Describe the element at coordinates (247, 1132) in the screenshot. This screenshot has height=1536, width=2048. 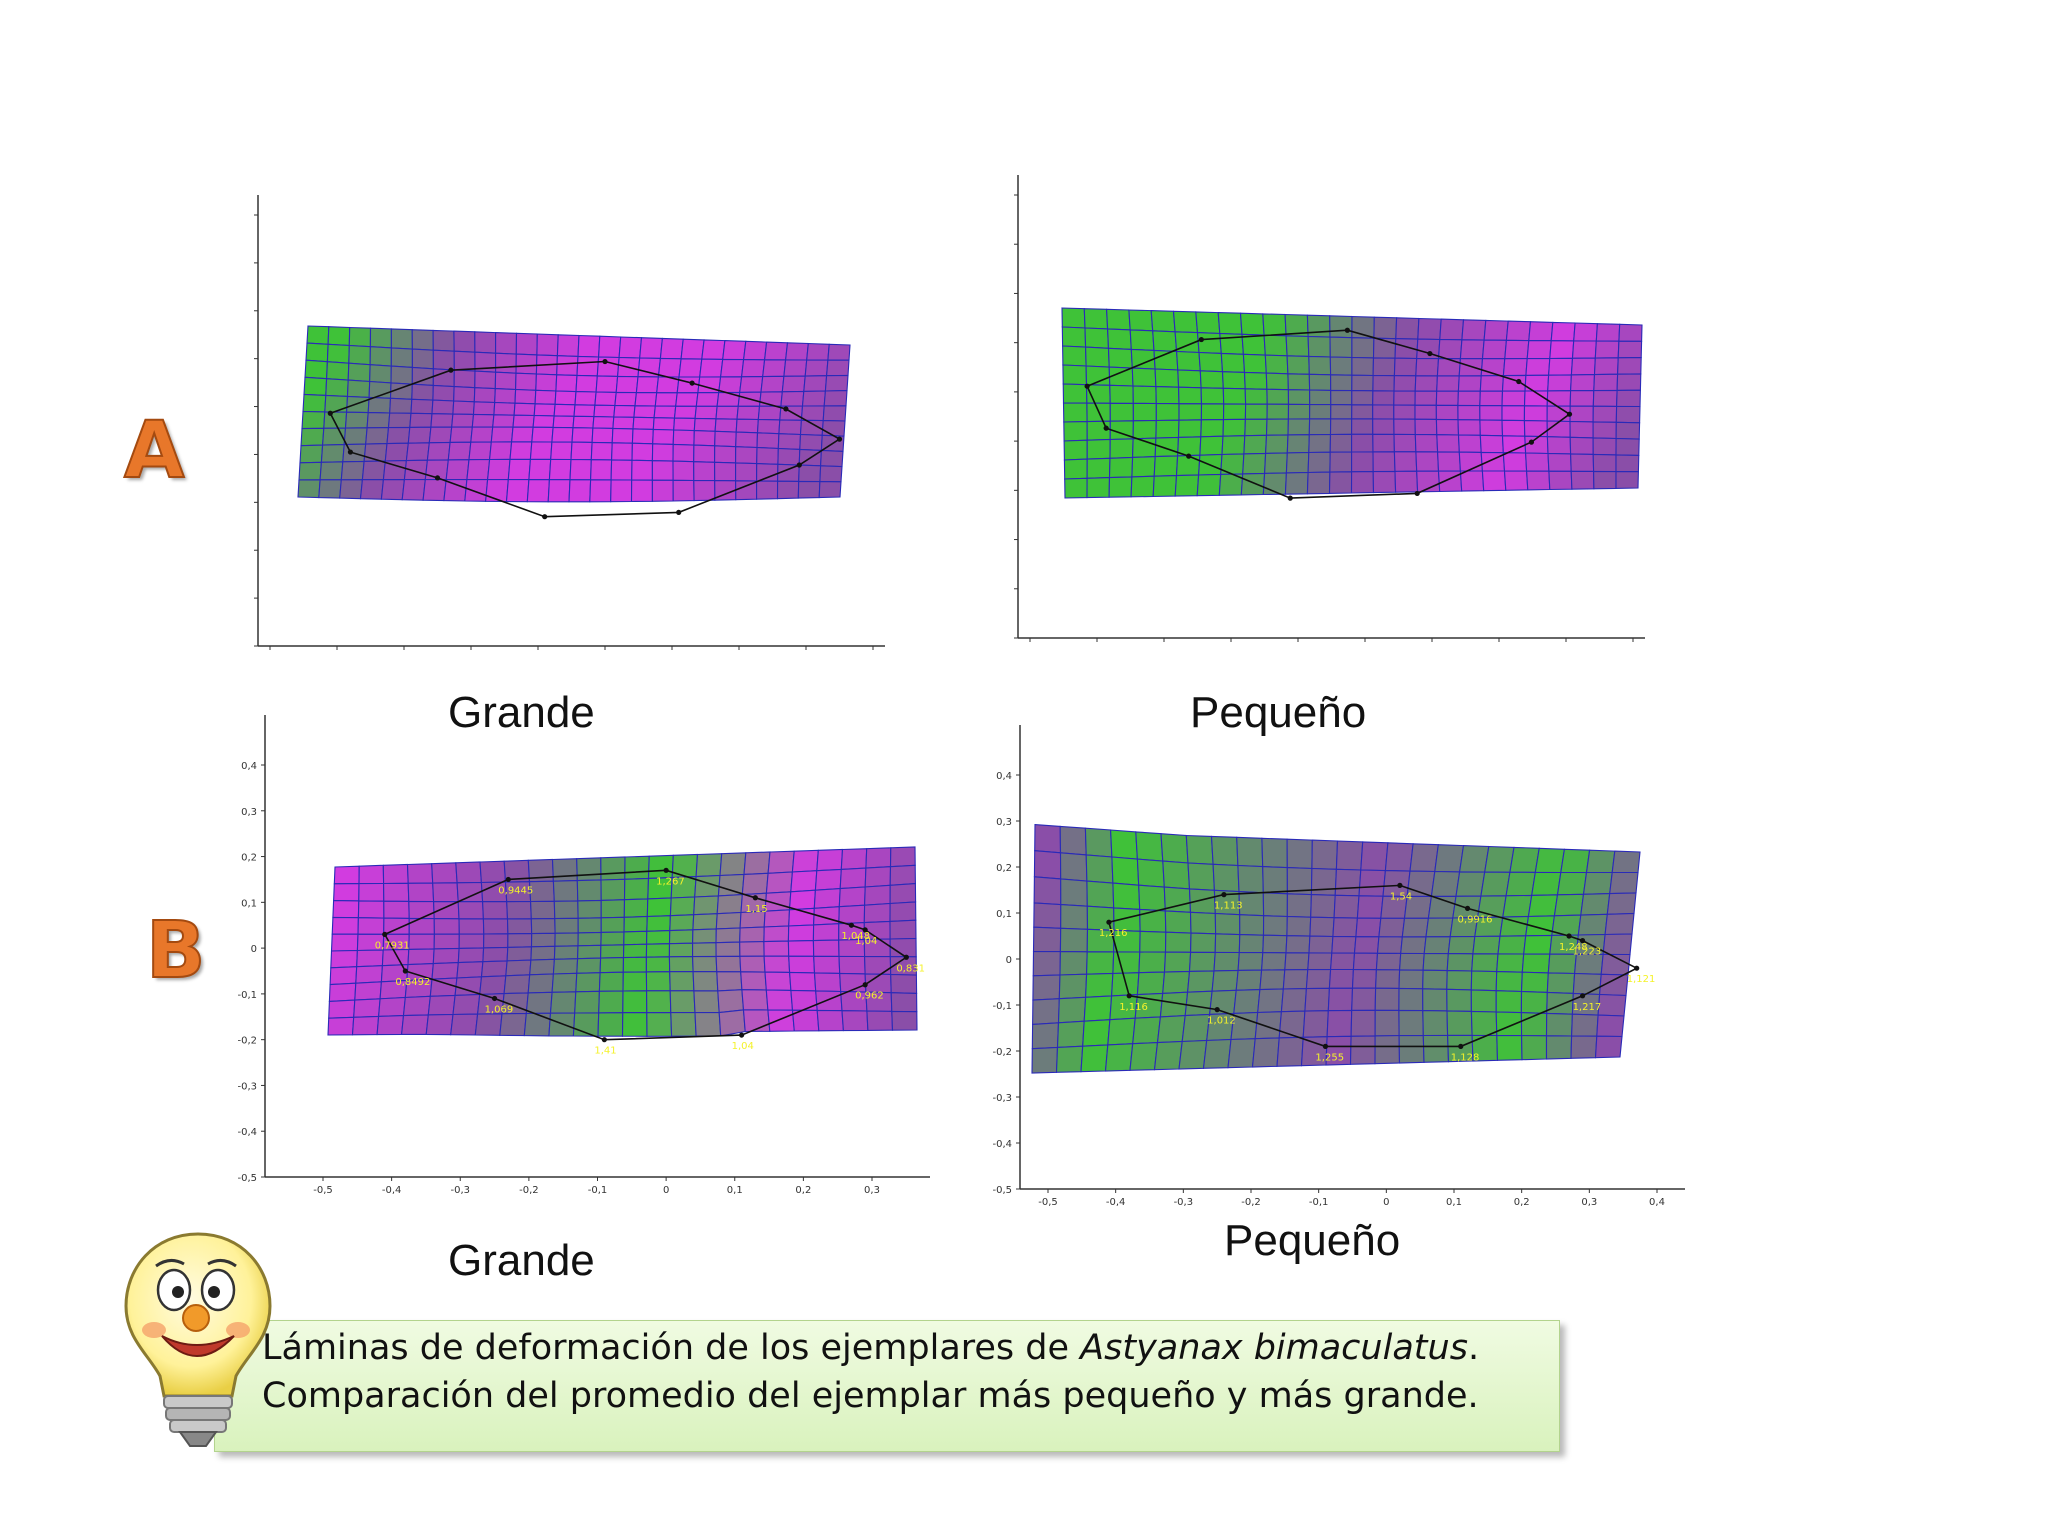
I see `y-tick-label: -0,4` at that location.